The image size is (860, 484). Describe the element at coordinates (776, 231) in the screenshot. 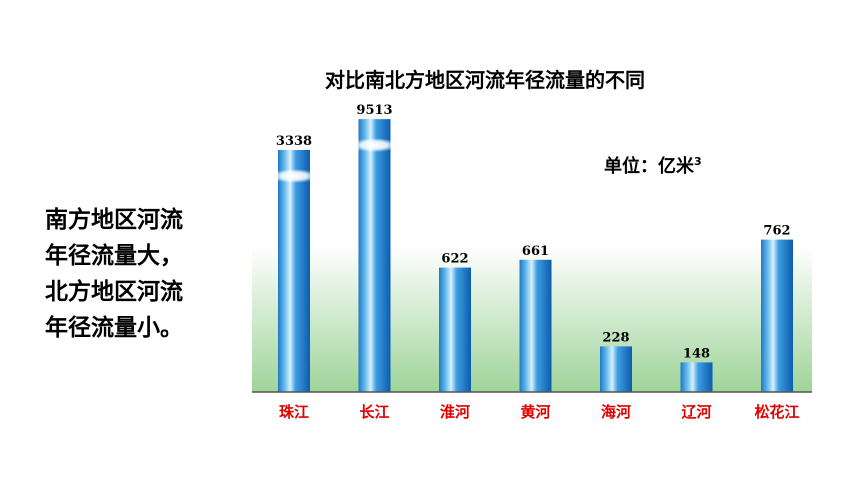

I see `data-label: 762` at that location.